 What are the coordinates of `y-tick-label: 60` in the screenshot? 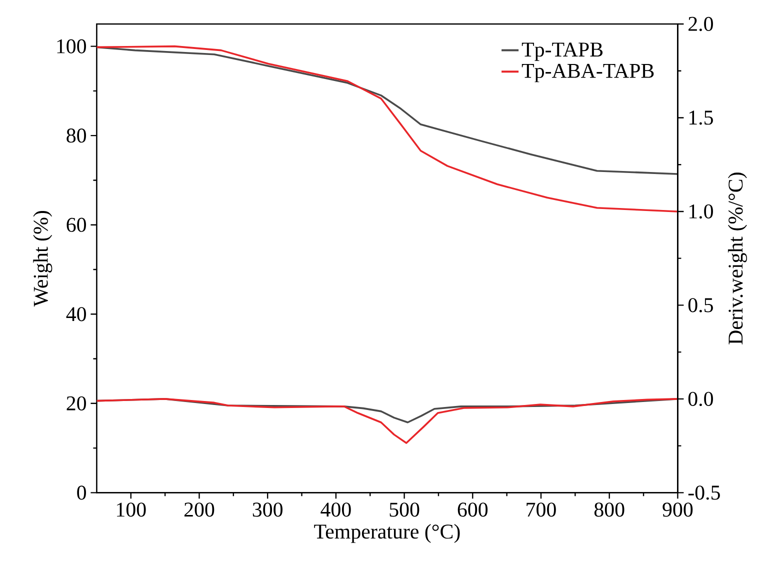 It's located at (76, 225).